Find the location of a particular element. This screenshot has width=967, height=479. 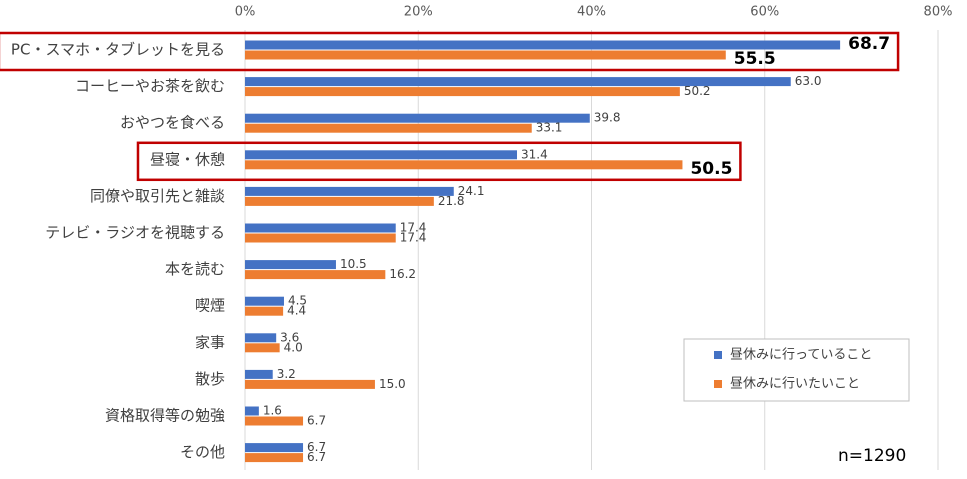

category-label: その他 is located at coordinates (202, 452).